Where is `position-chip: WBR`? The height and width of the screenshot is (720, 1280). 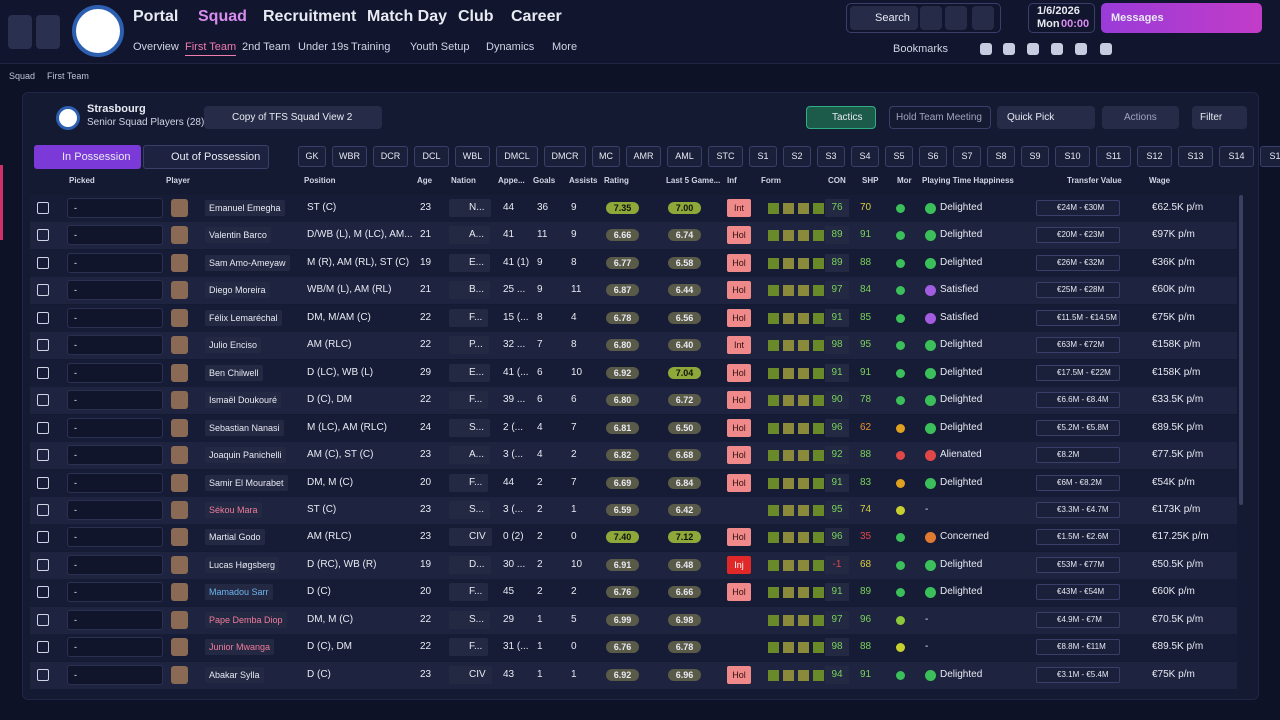
position-chip: WBR is located at coordinates (349, 156).